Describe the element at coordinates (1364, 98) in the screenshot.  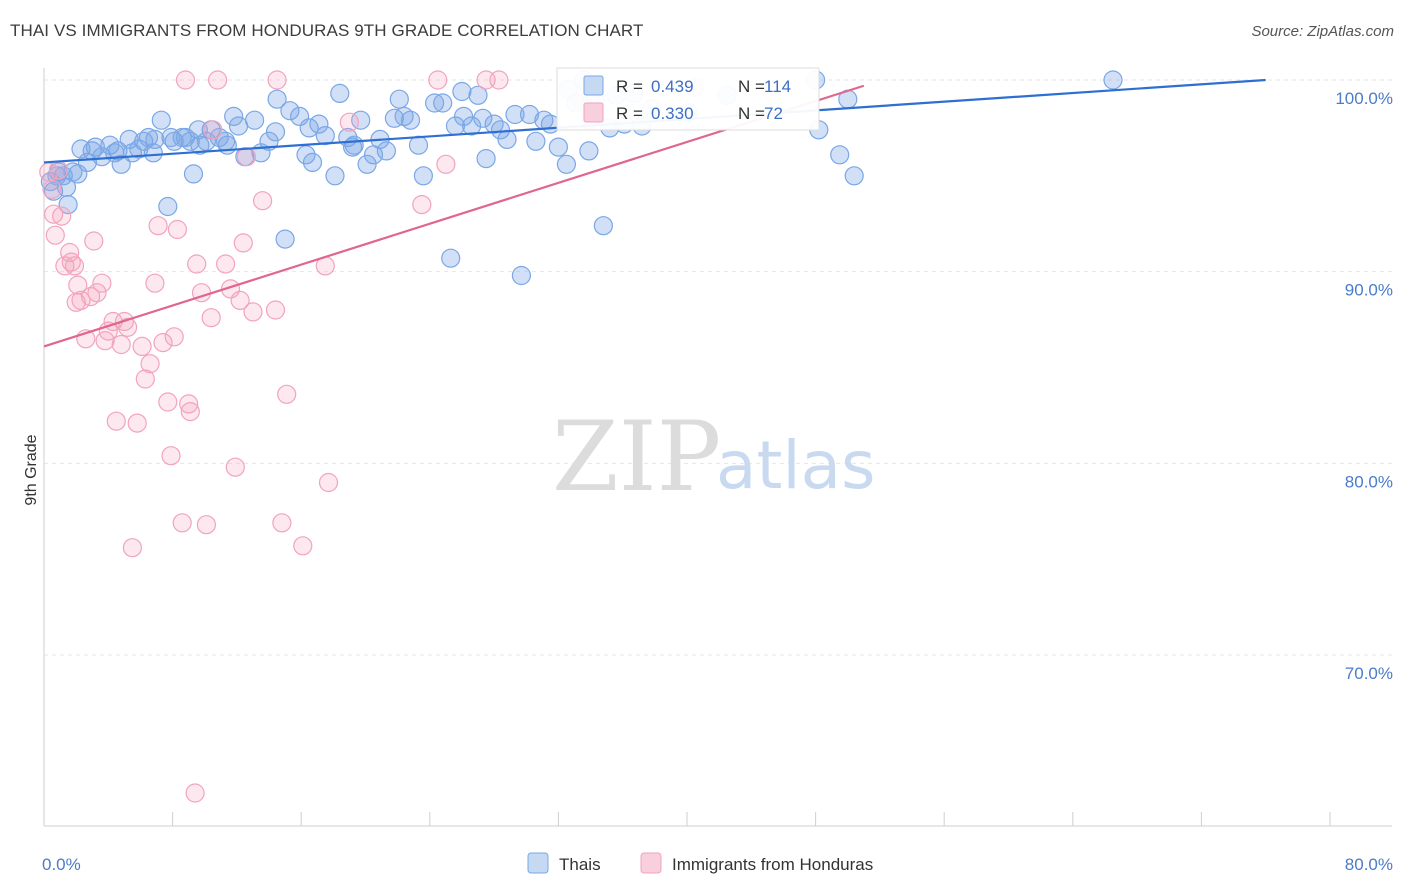
I see `y-tick-label: 100.0%` at that location.